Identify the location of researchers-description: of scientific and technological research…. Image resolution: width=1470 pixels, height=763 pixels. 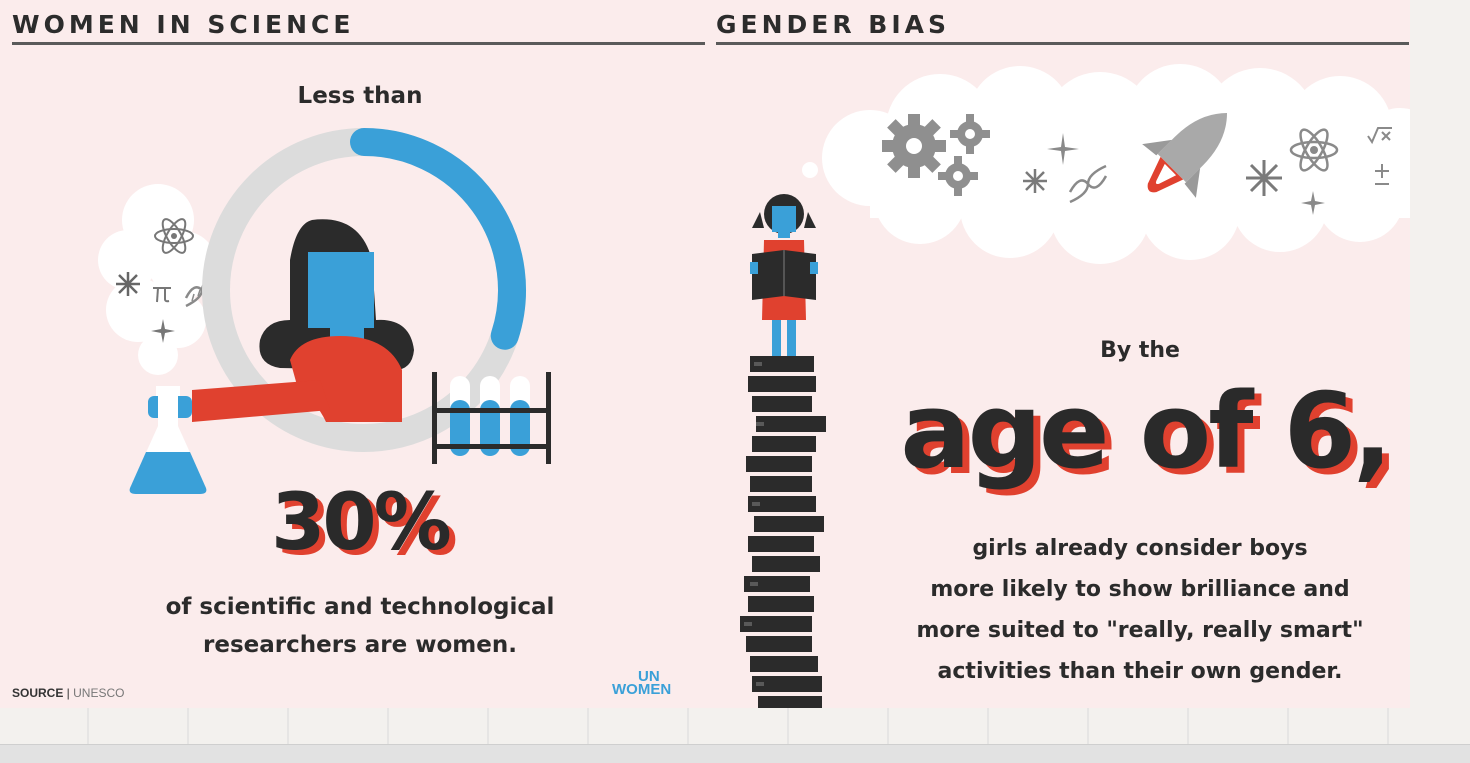
(360, 626).